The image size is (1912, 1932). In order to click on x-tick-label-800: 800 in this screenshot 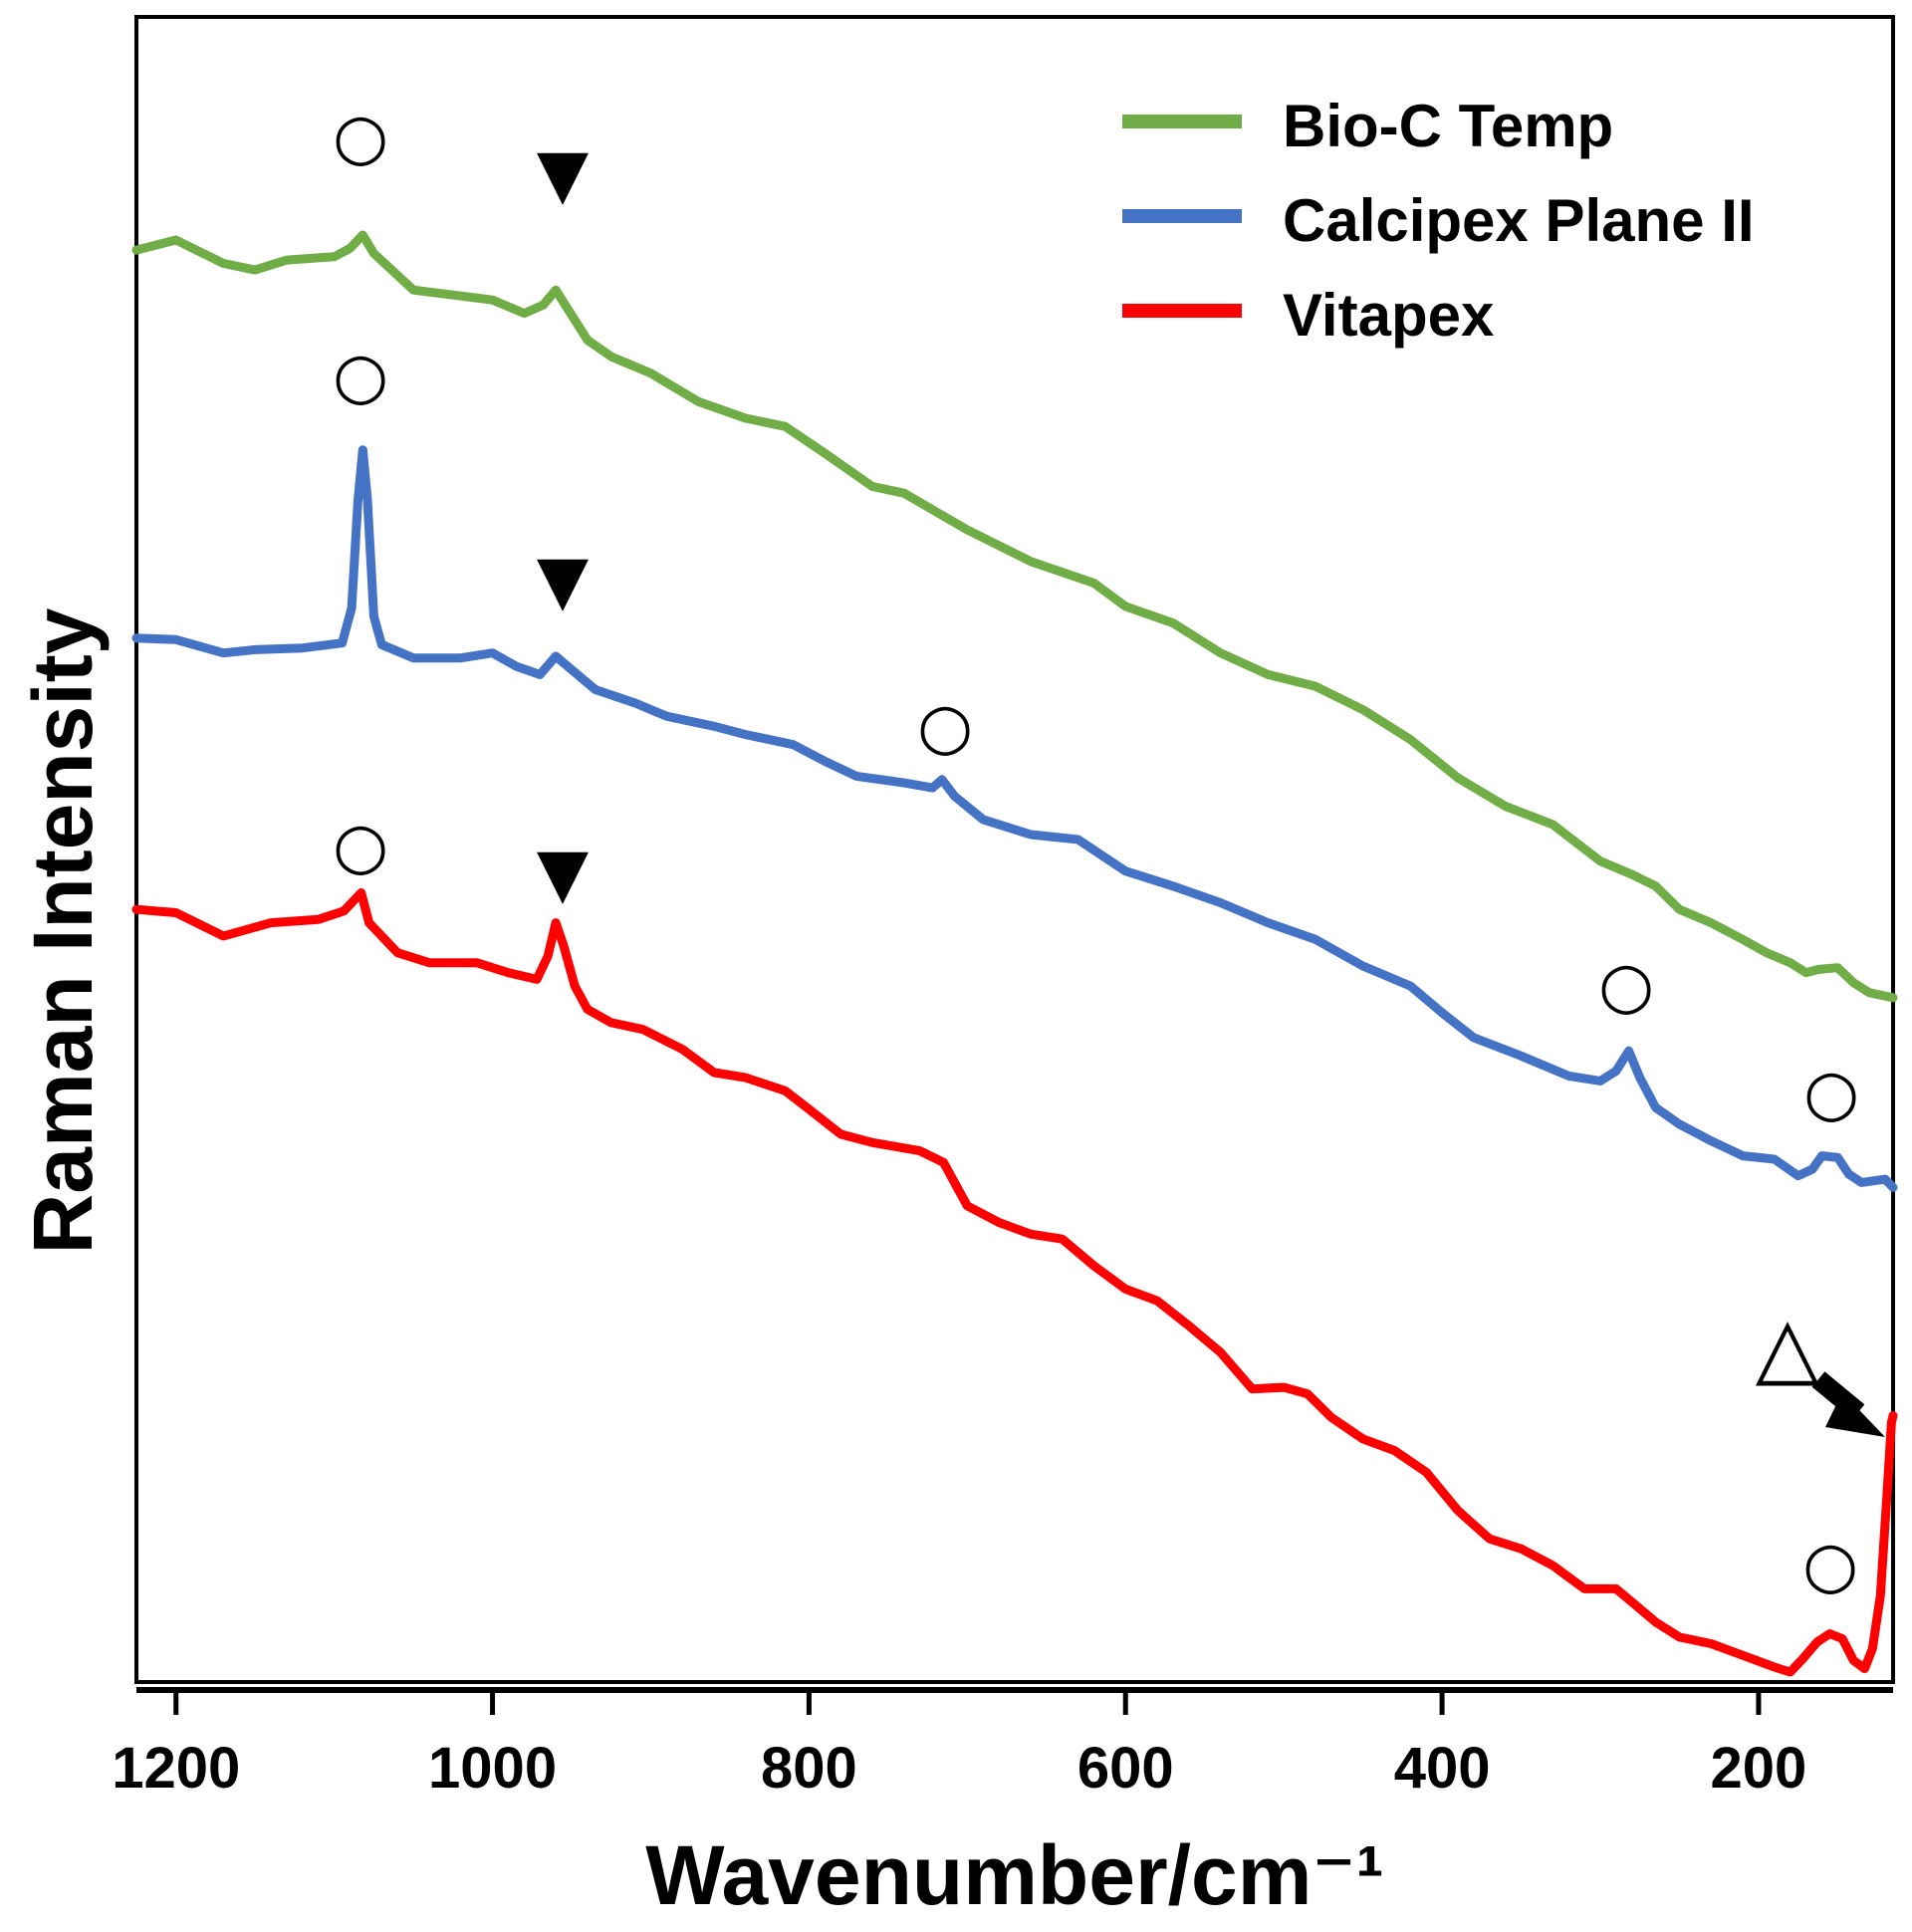, I will do `click(809, 1769)`.